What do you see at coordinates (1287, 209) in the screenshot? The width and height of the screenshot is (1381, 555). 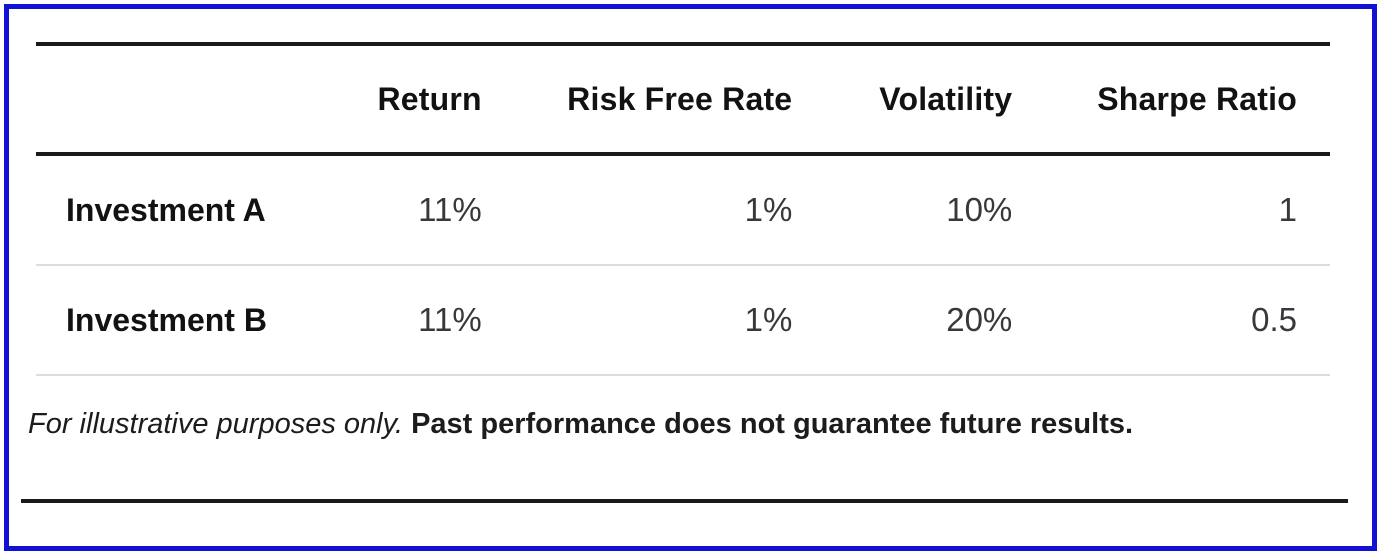 I see `cell-sharpe-ratio: 1` at bounding box center [1287, 209].